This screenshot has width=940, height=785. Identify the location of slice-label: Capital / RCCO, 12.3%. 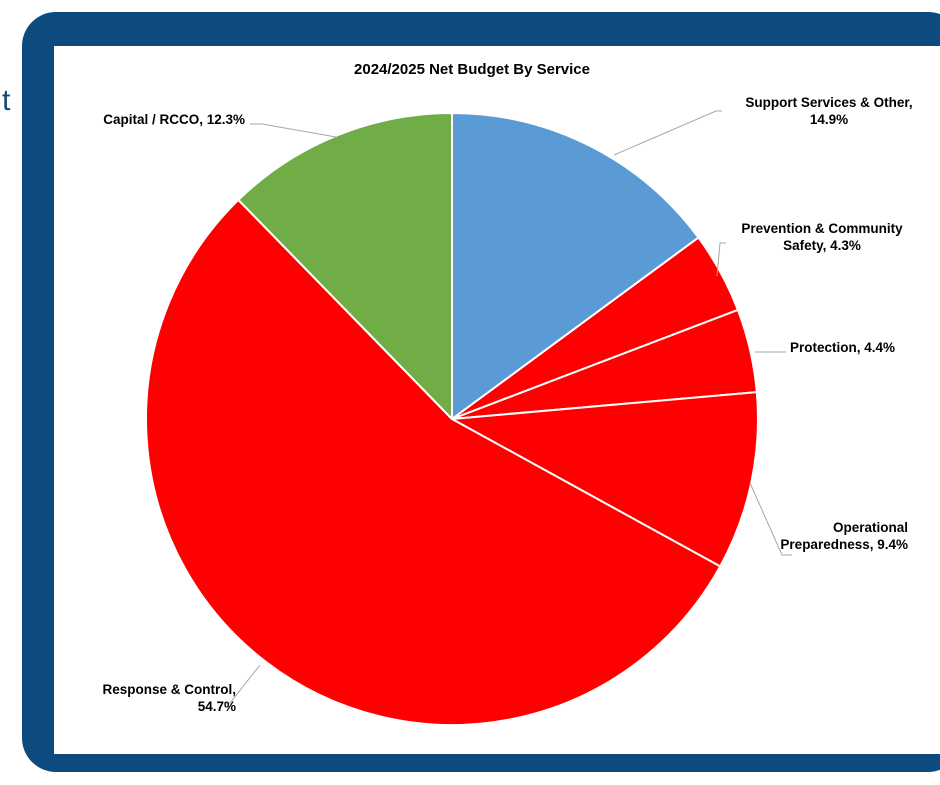
(174, 119).